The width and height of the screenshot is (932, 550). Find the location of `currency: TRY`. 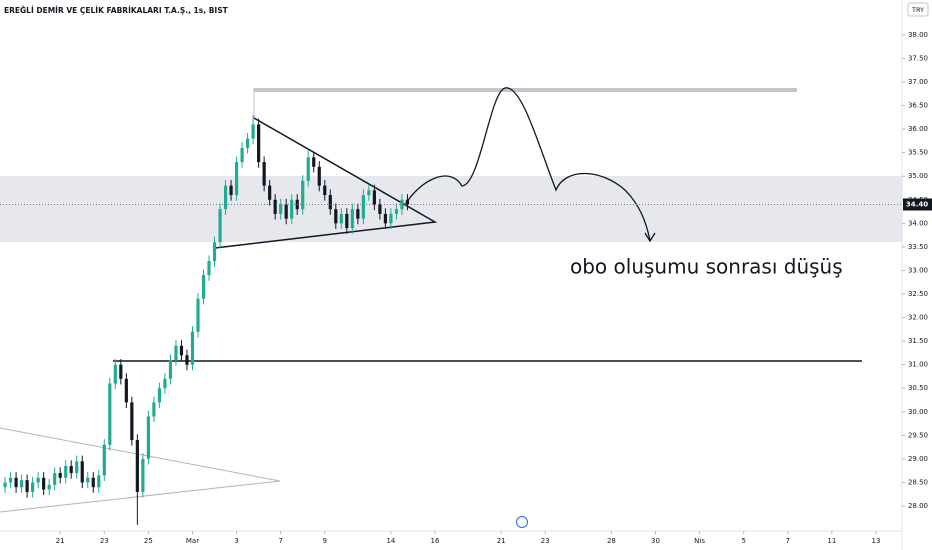

currency: TRY is located at coordinates (917, 10).